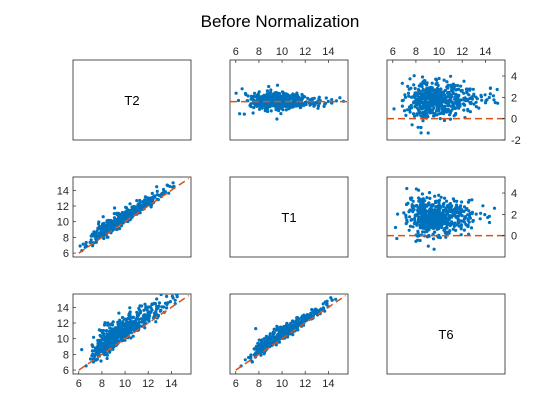 The width and height of the screenshot is (560, 420). What do you see at coordinates (305, 384) in the screenshot?
I see `x-tick-label: 12` at bounding box center [305, 384].